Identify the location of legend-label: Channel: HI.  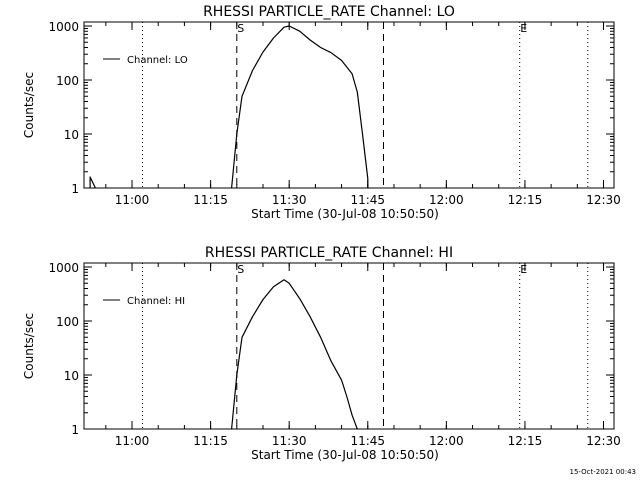
(156, 301).